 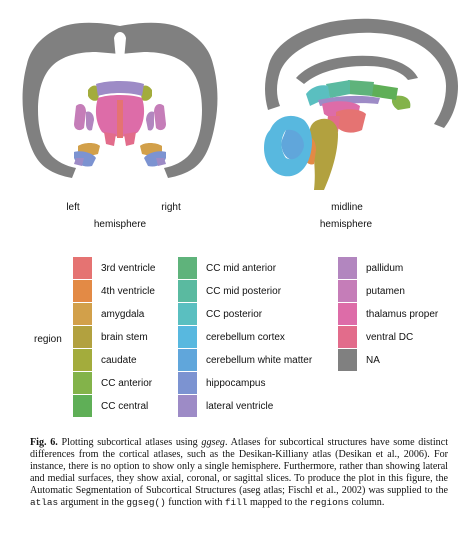 What do you see at coordinates (120, 119) in the screenshot?
I see `coronal-3rd-ventricle` at bounding box center [120, 119].